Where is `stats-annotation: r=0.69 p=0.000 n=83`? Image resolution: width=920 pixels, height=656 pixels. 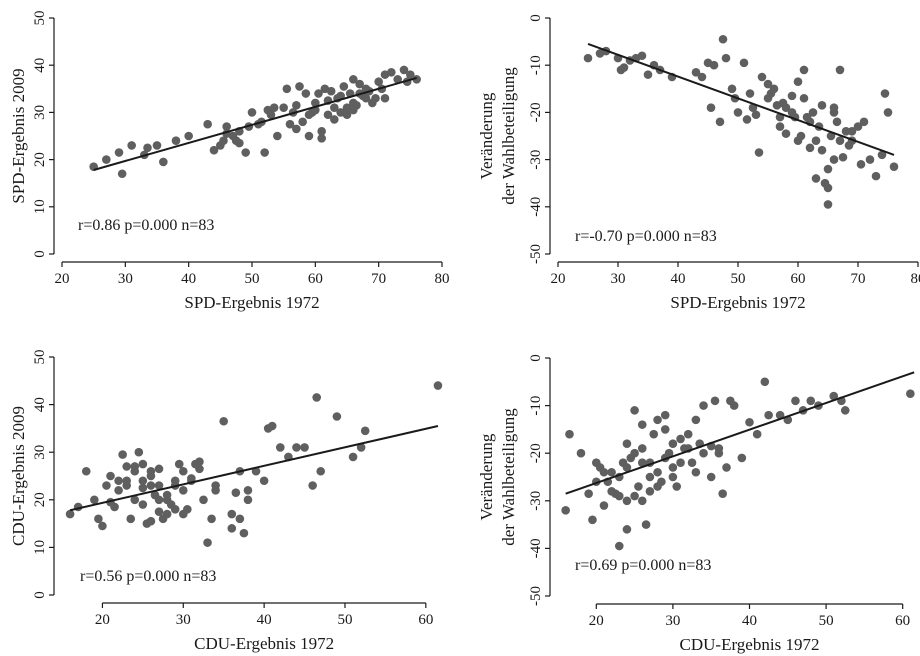 stats-annotation: r=0.69 p=0.000 n=83 is located at coordinates (643, 565).